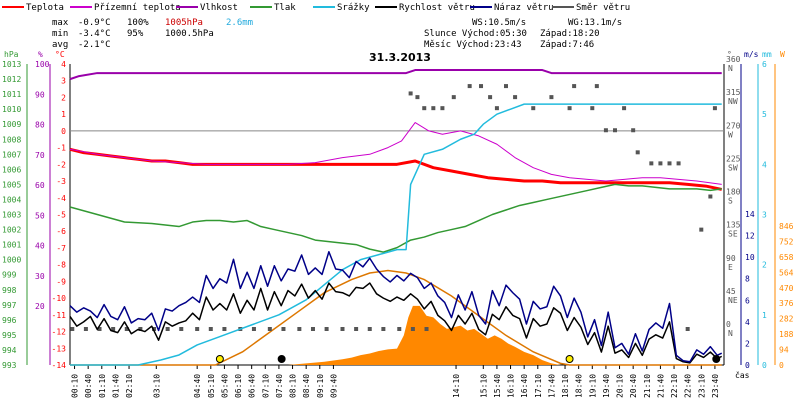 Image resolution: width=800 pixels, height=400 pixels. I want to click on stat-avg-label: avg, so click(60, 45).